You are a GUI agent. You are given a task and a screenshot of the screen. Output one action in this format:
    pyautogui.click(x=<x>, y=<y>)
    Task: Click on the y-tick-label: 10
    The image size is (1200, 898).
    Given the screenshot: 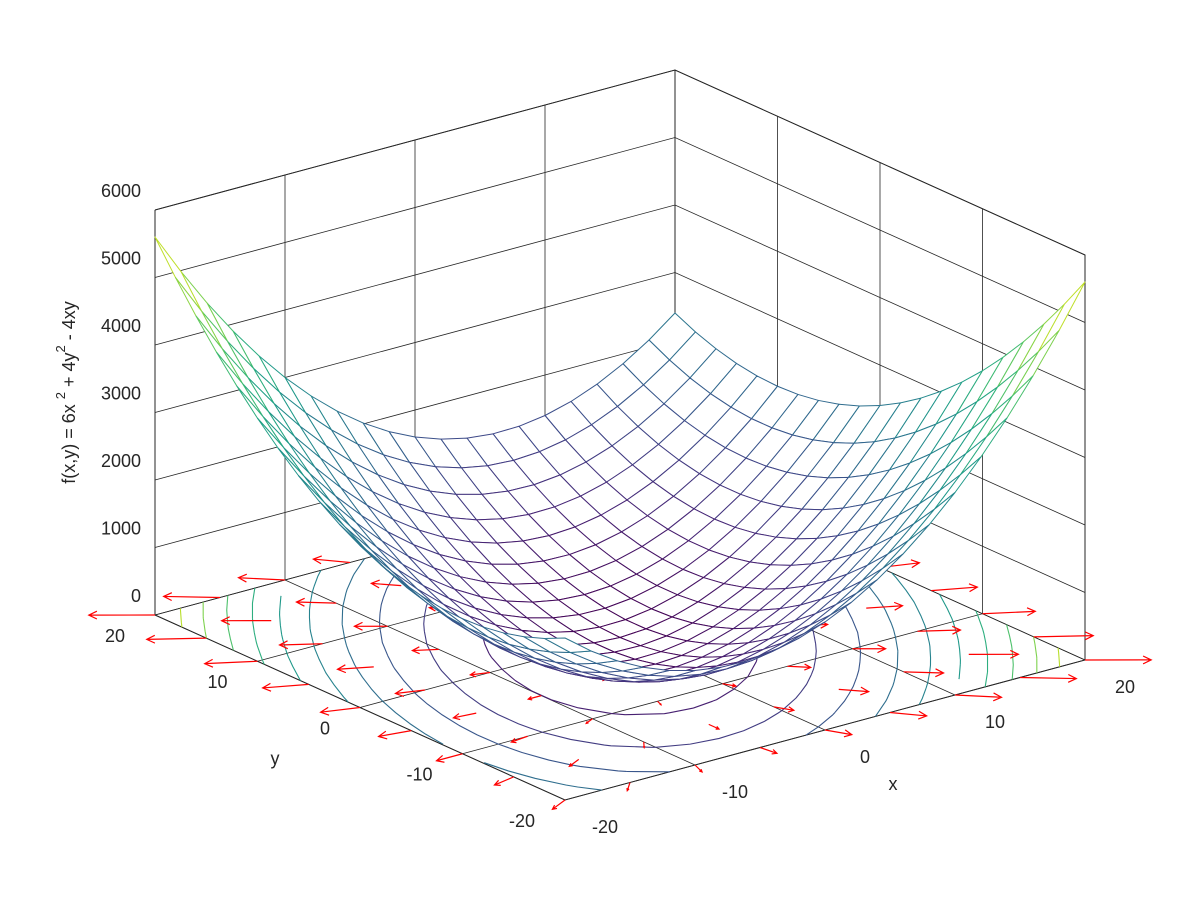 What is the action you would take?
    pyautogui.click(x=217, y=682)
    